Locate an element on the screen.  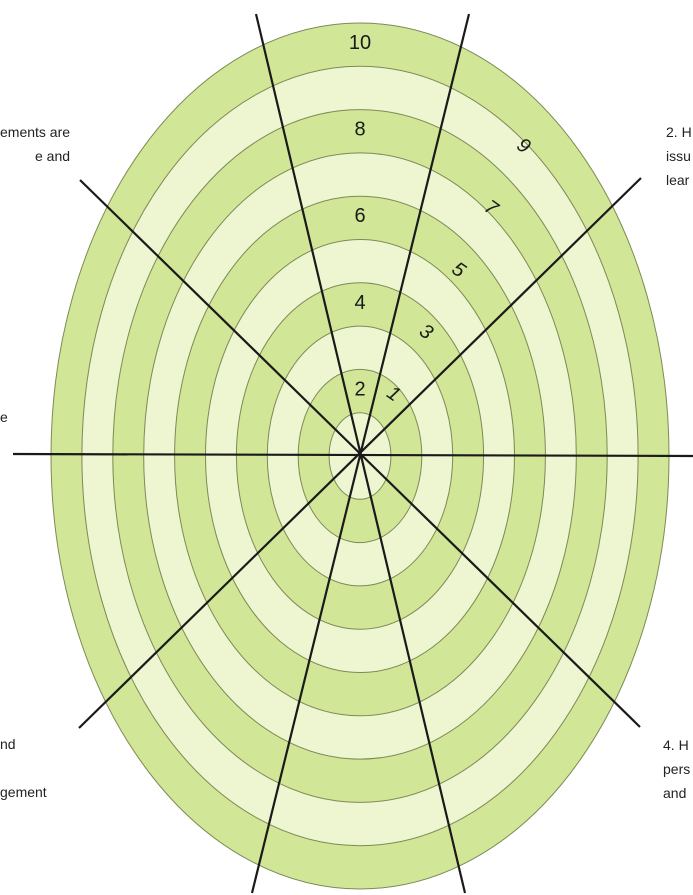
category-label-line: ements are is located at coordinates (35, 132).